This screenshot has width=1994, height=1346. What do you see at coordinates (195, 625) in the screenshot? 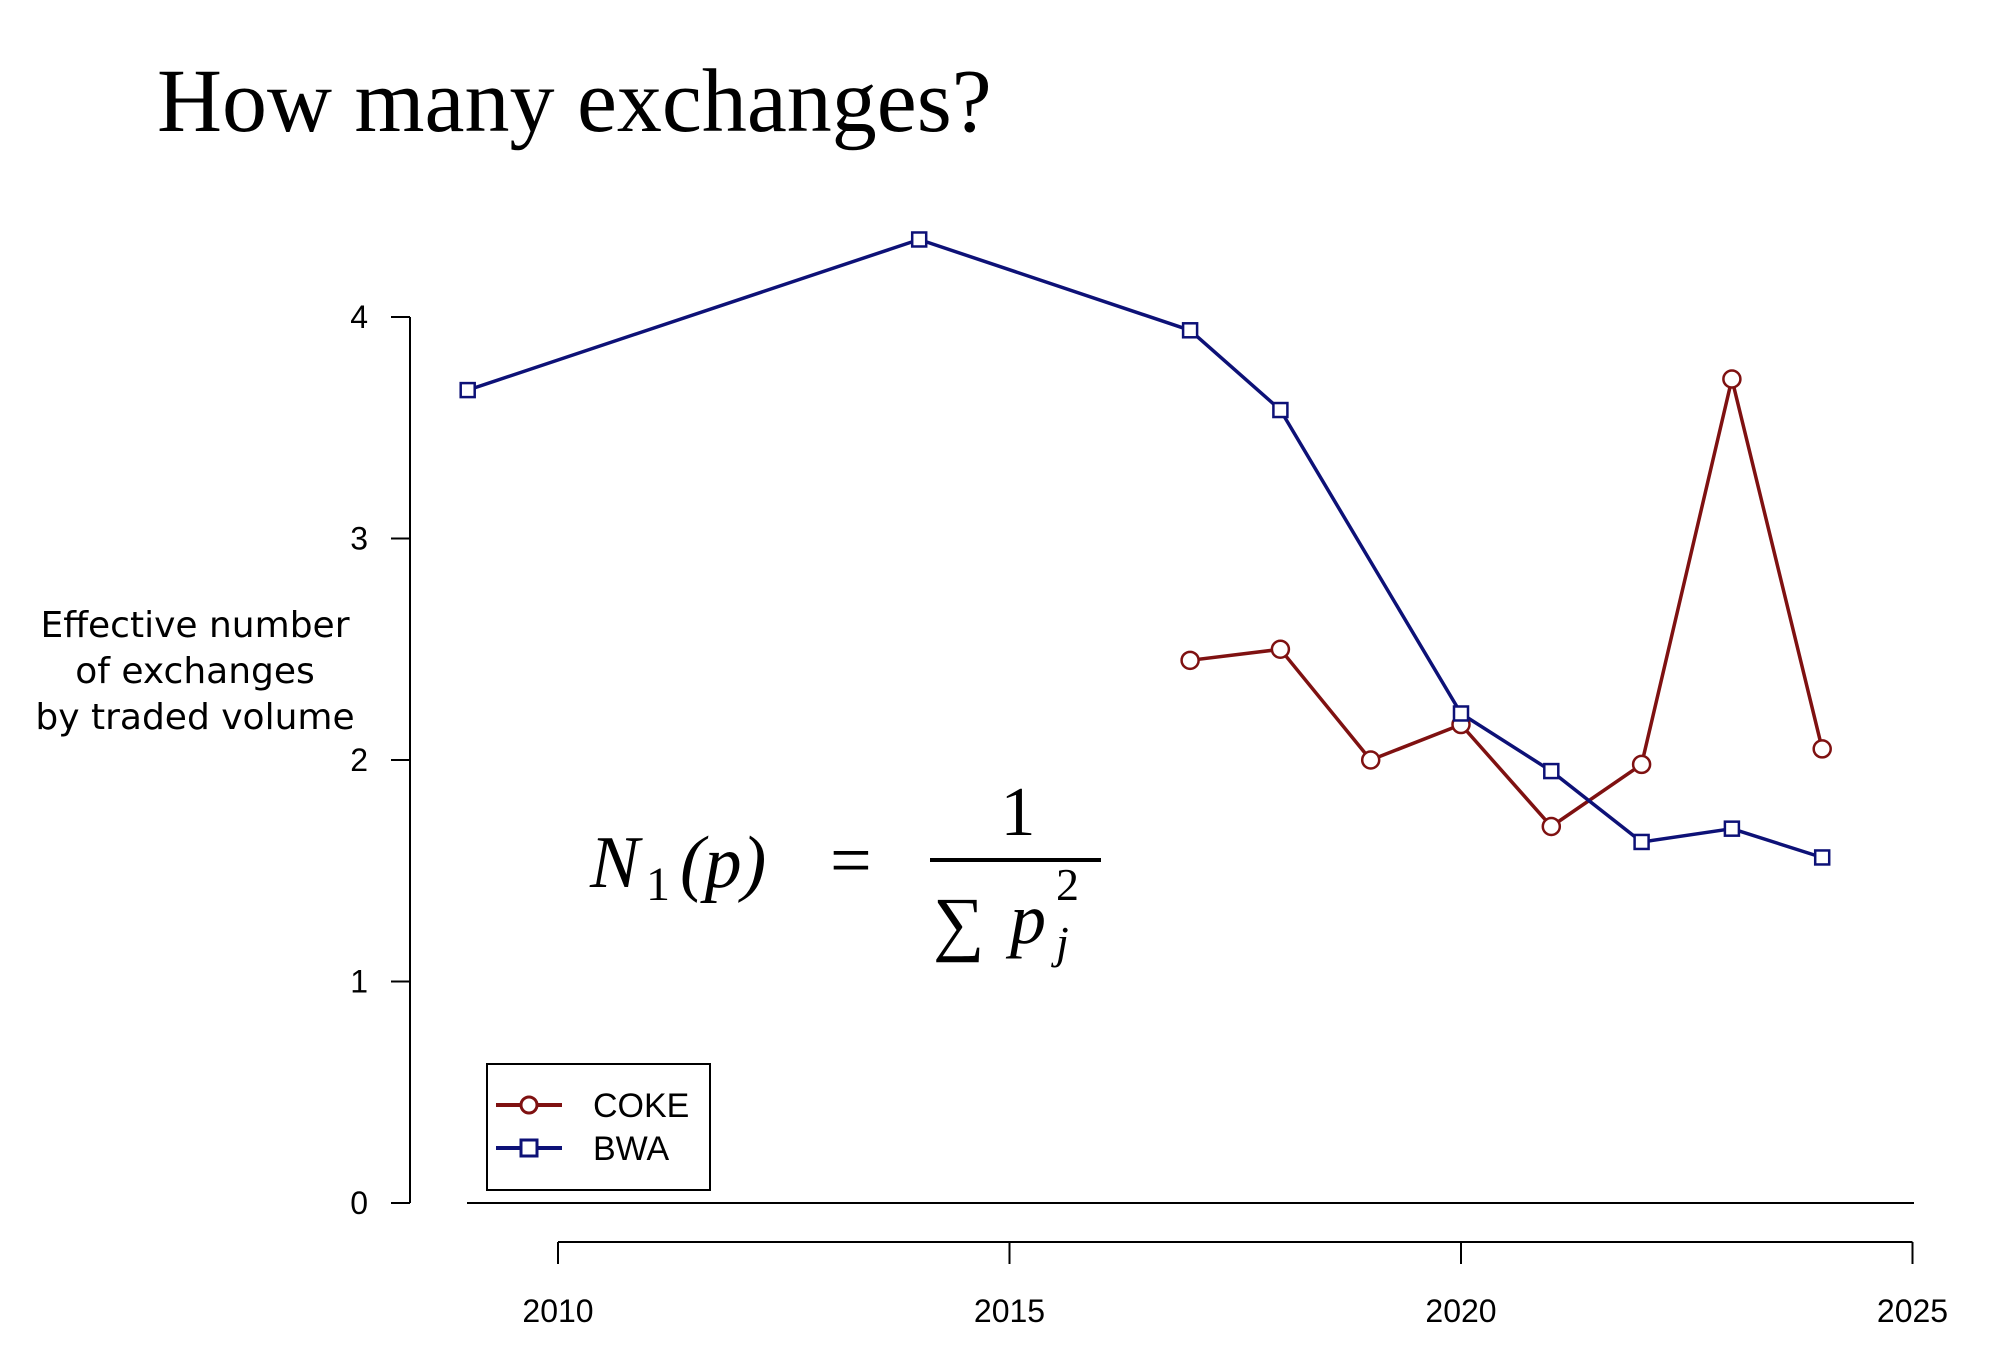
I see `y-axis-label-line: Effective number` at bounding box center [195, 625].